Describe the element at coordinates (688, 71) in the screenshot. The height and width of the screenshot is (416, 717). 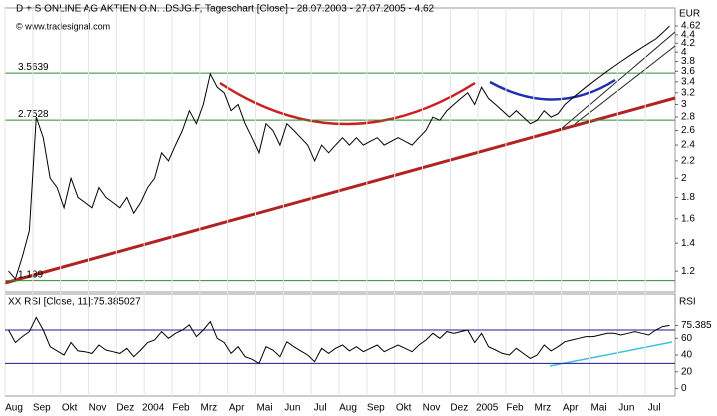
I see `y-tick-label: 3.6` at that location.